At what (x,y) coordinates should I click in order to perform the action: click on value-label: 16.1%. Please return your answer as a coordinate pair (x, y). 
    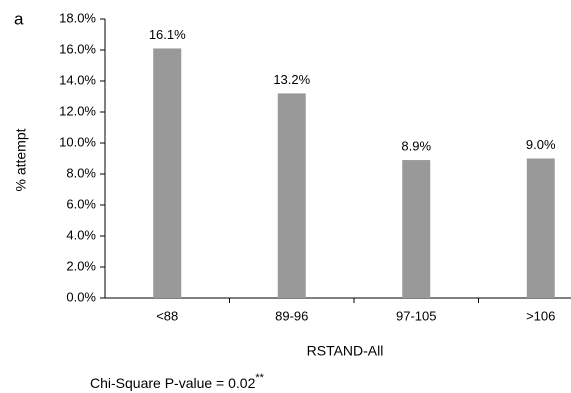
    Looking at the image, I should click on (167, 34).